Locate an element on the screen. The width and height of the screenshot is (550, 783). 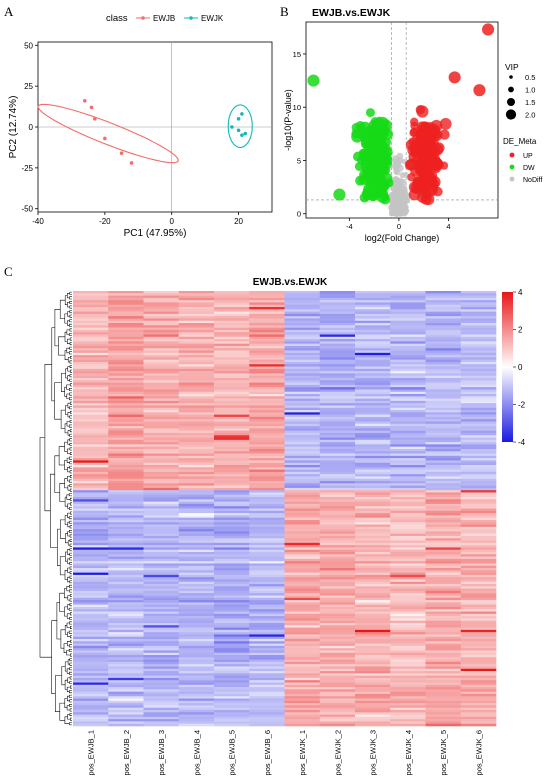
vip-legend-label: 1.5 is located at coordinates (530, 102).